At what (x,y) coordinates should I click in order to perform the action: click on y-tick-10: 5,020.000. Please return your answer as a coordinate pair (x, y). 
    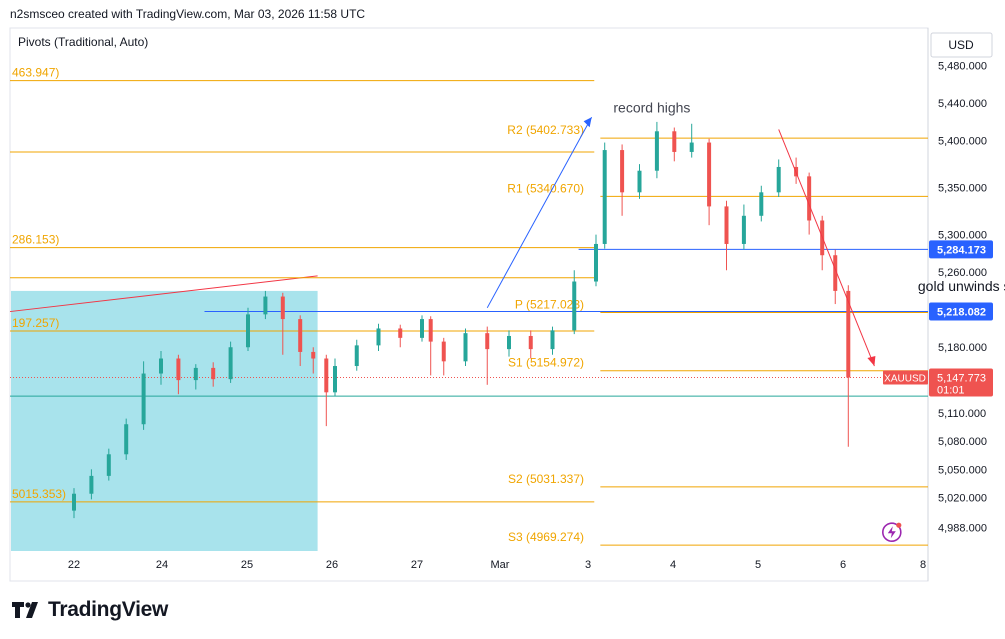
    Looking at the image, I should click on (962, 498).